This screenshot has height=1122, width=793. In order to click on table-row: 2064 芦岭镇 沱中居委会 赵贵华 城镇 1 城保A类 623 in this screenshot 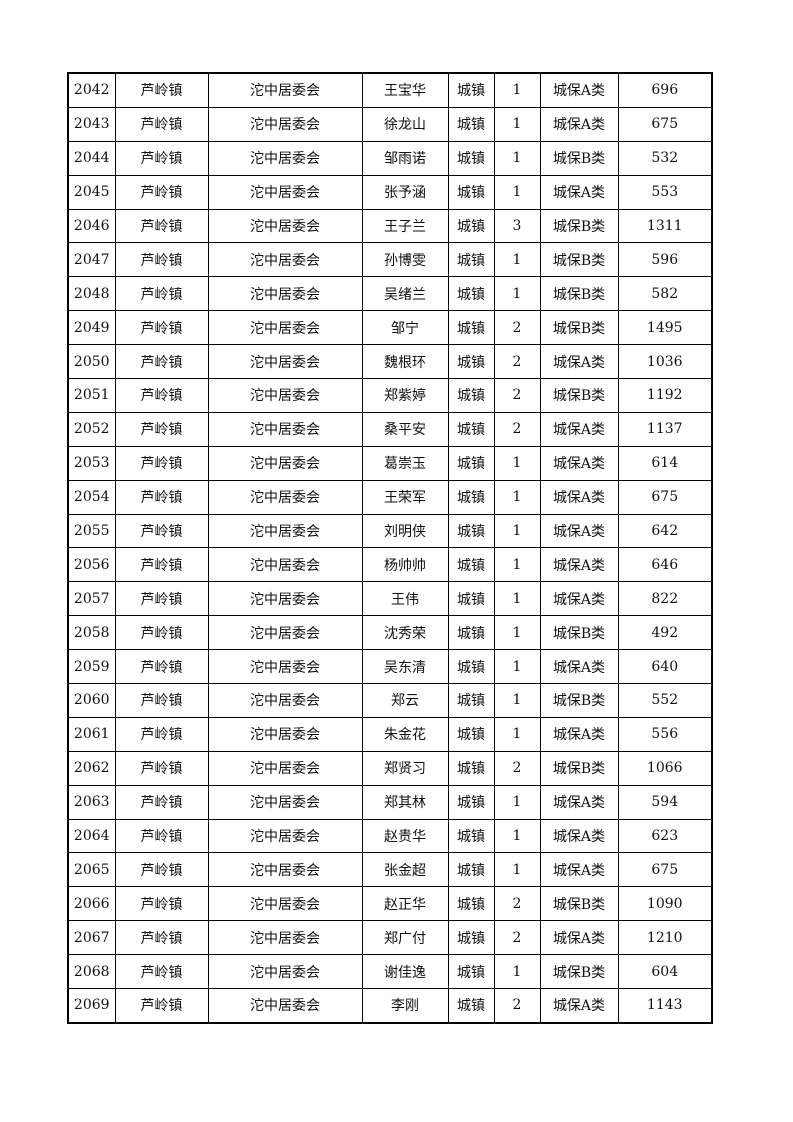, I will do `click(390, 836)`.